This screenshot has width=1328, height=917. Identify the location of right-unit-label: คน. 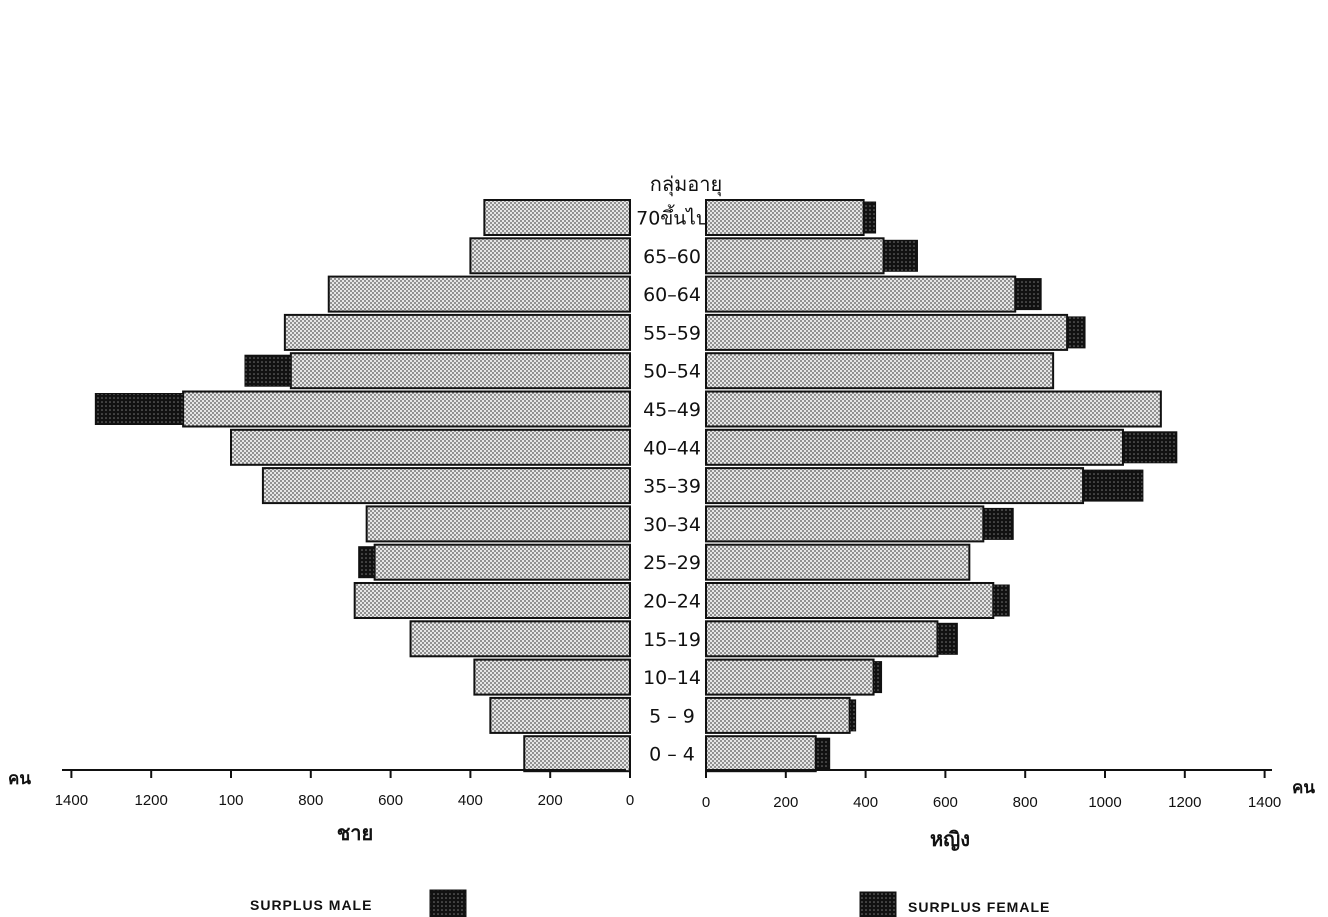
(1303, 788).